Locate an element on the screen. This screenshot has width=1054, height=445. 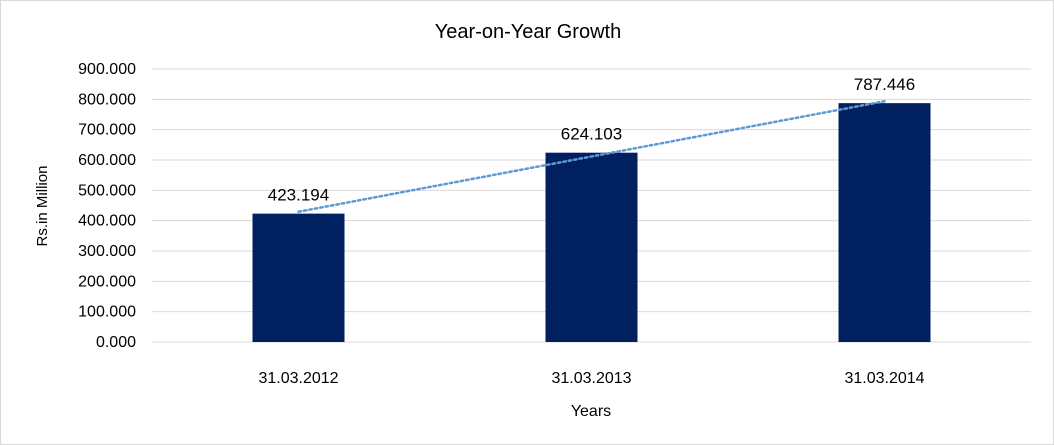
y-tick-label: 400.000 is located at coordinates (107, 221).